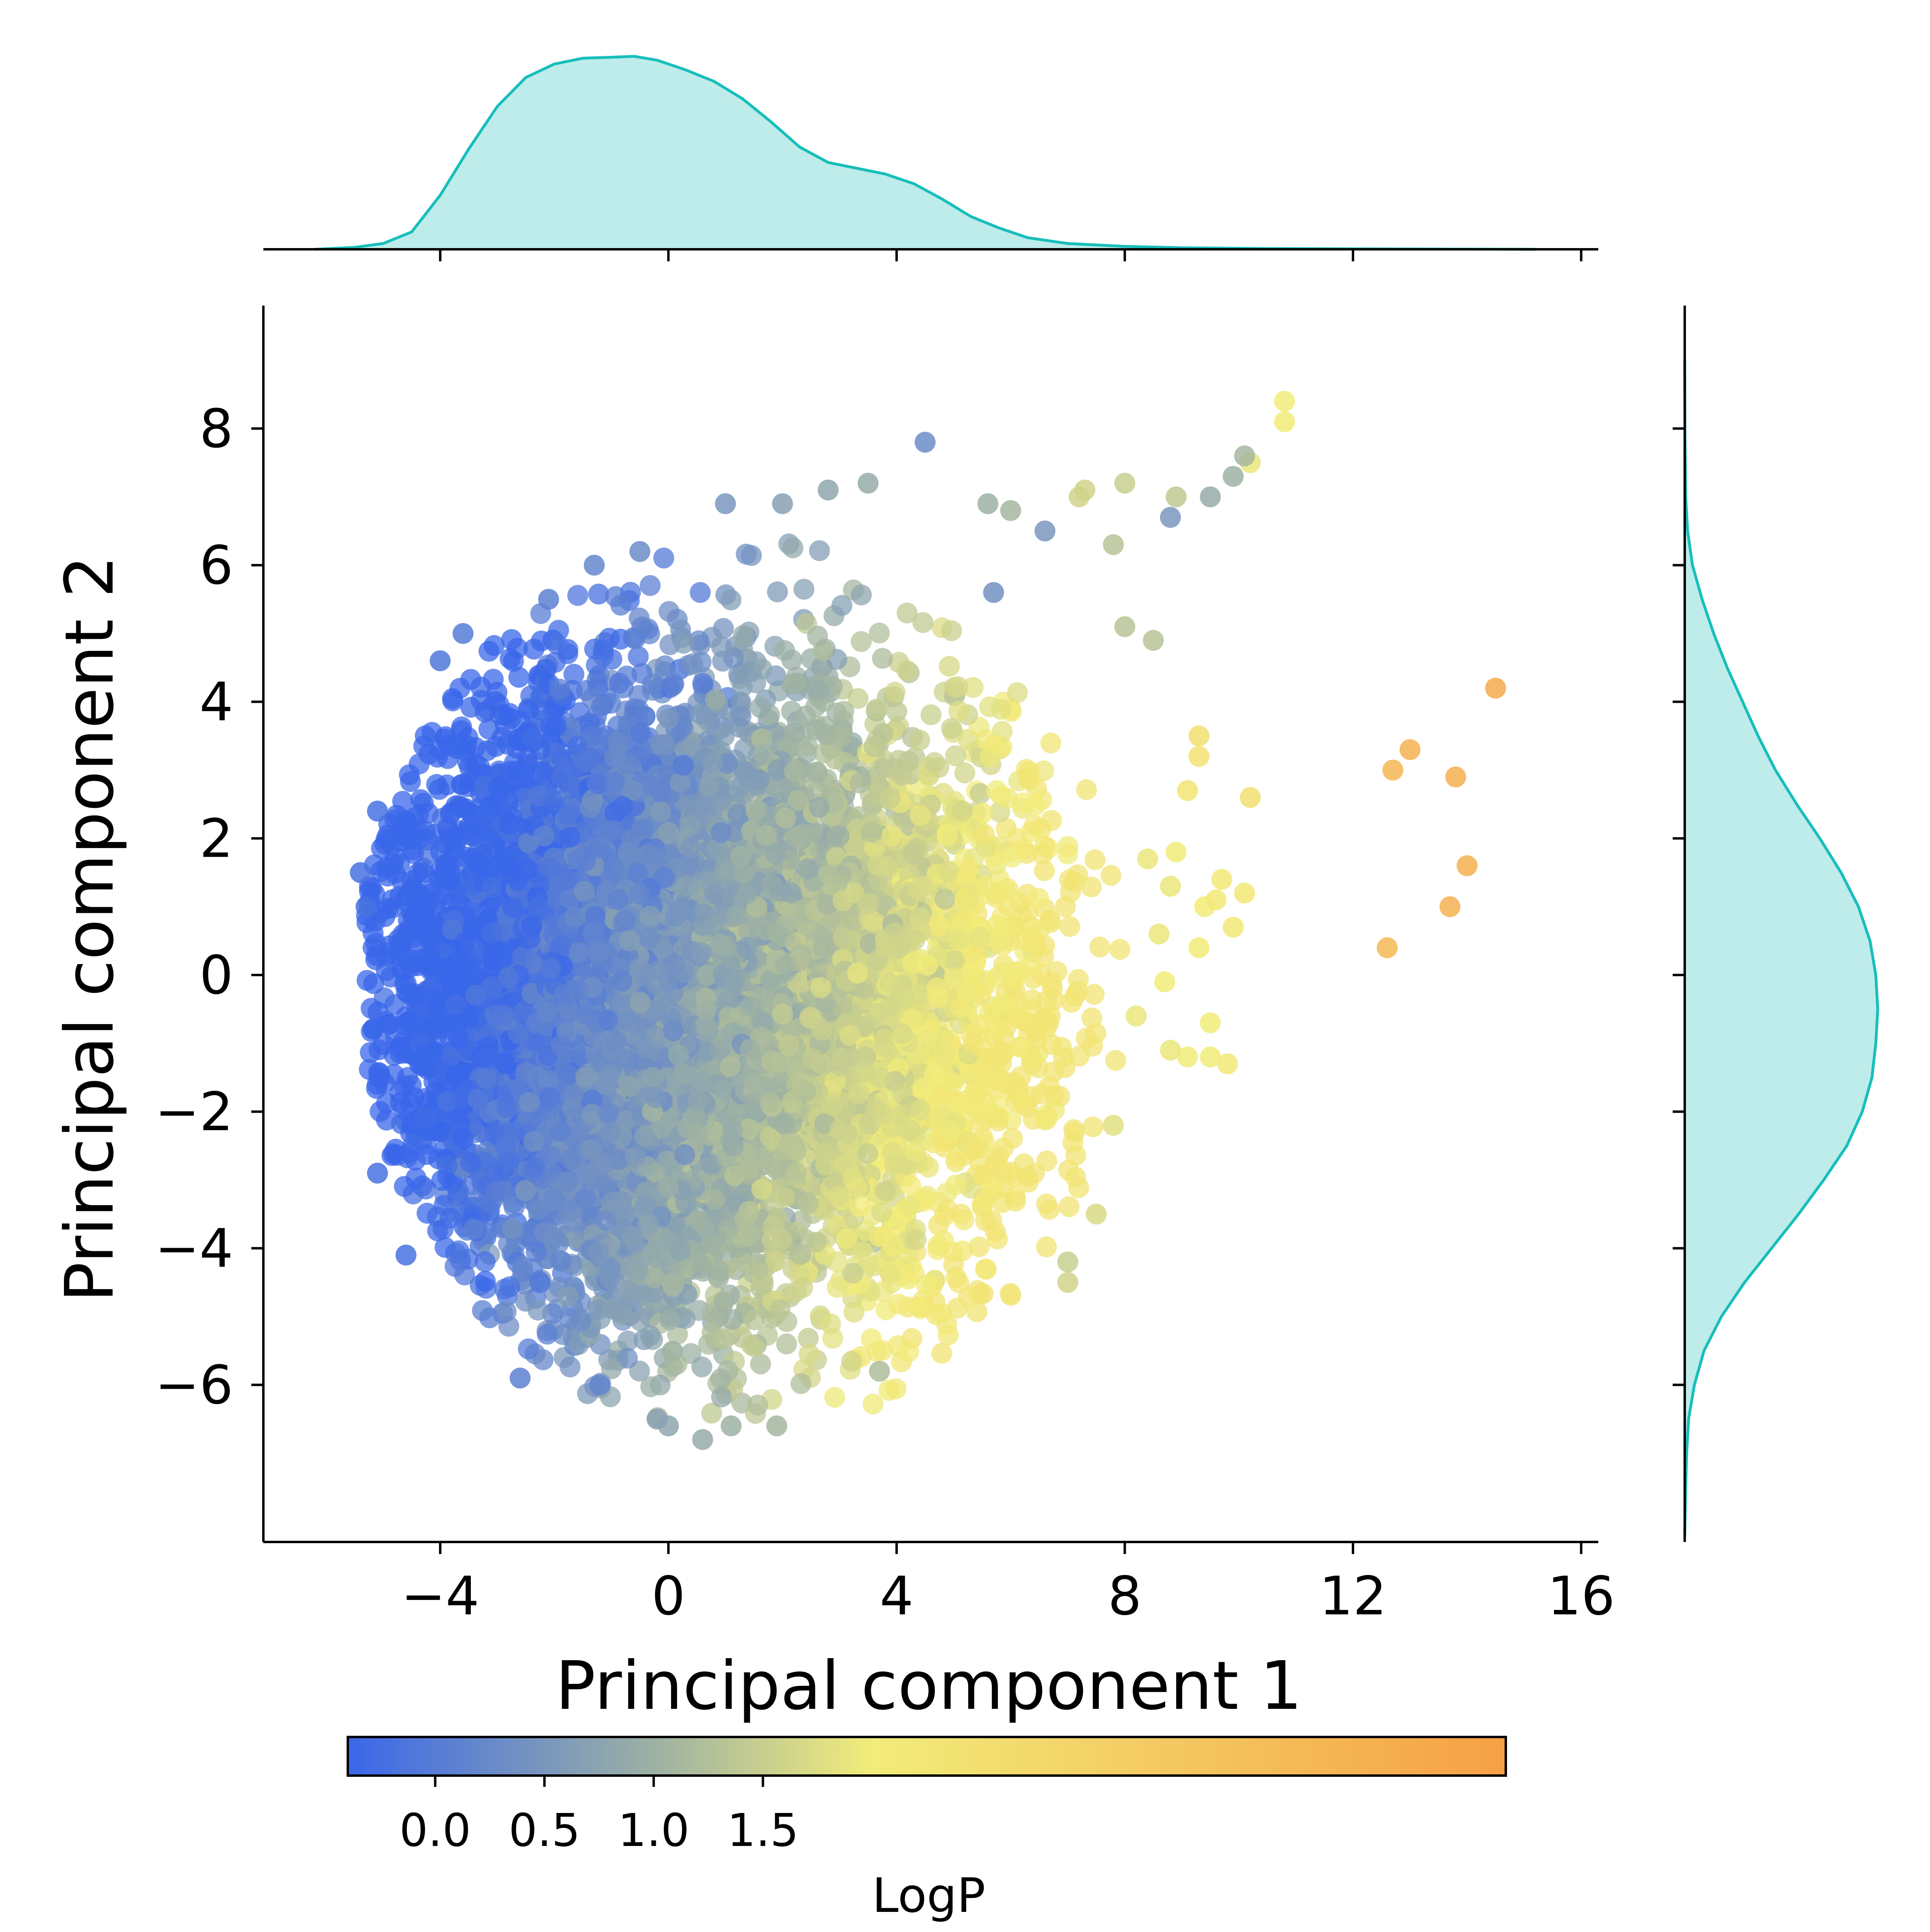 The image size is (1930, 1932). What do you see at coordinates (1679, 907) in the screenshot?
I see `right-marginal-ticks` at bounding box center [1679, 907].